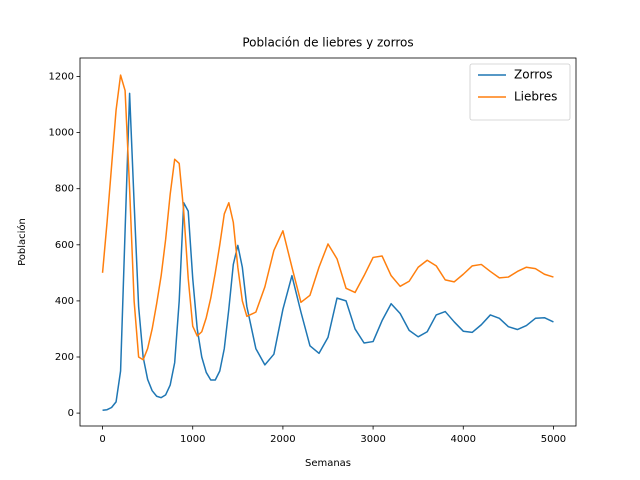 The height and width of the screenshot is (480, 640). I want to click on legend-label: Liebres, so click(535, 97).